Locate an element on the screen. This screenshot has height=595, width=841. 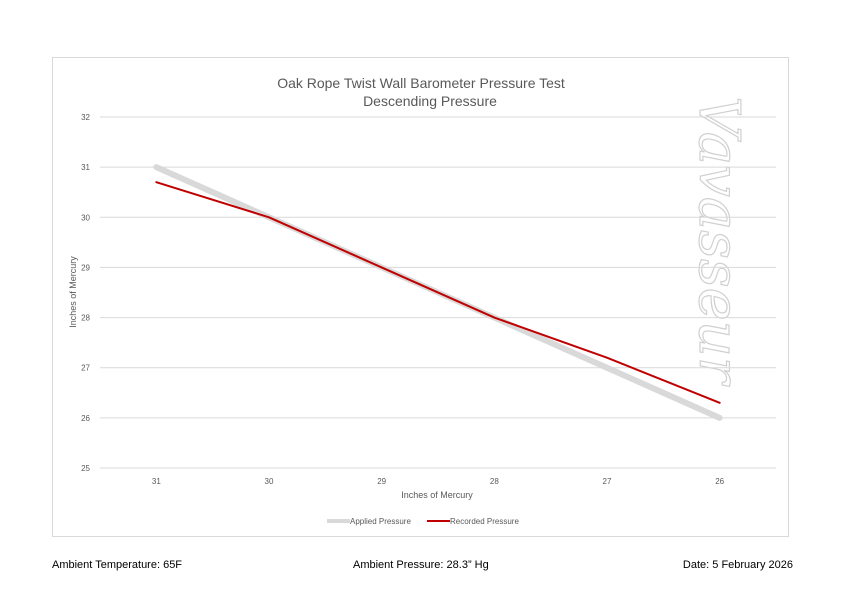
x-tick-label: 27 is located at coordinates (607, 481).